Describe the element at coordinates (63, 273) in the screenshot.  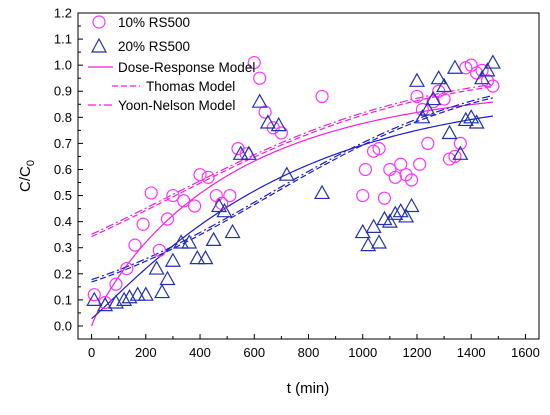
I see `y-tick-label: 0.2` at that location.